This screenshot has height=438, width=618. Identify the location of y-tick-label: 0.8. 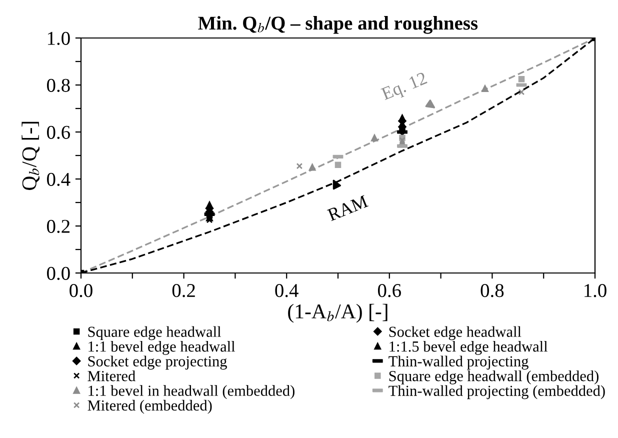
(58, 85).